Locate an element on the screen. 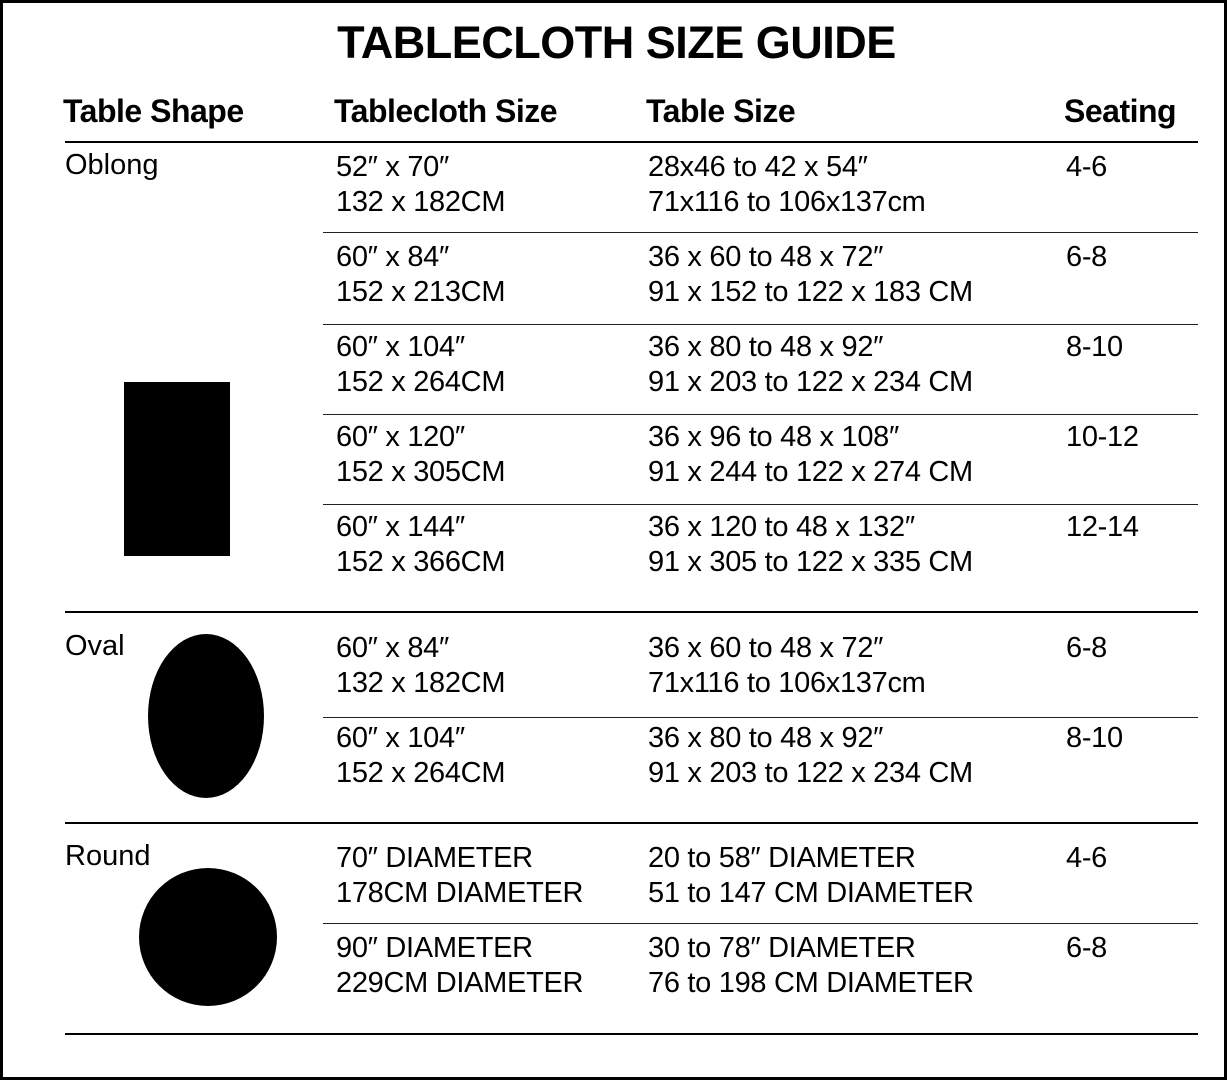 This screenshot has height=1080, width=1227. tablecloth-size-cell: 60″ x 144″ 152 x 366CM is located at coordinates (421, 544).